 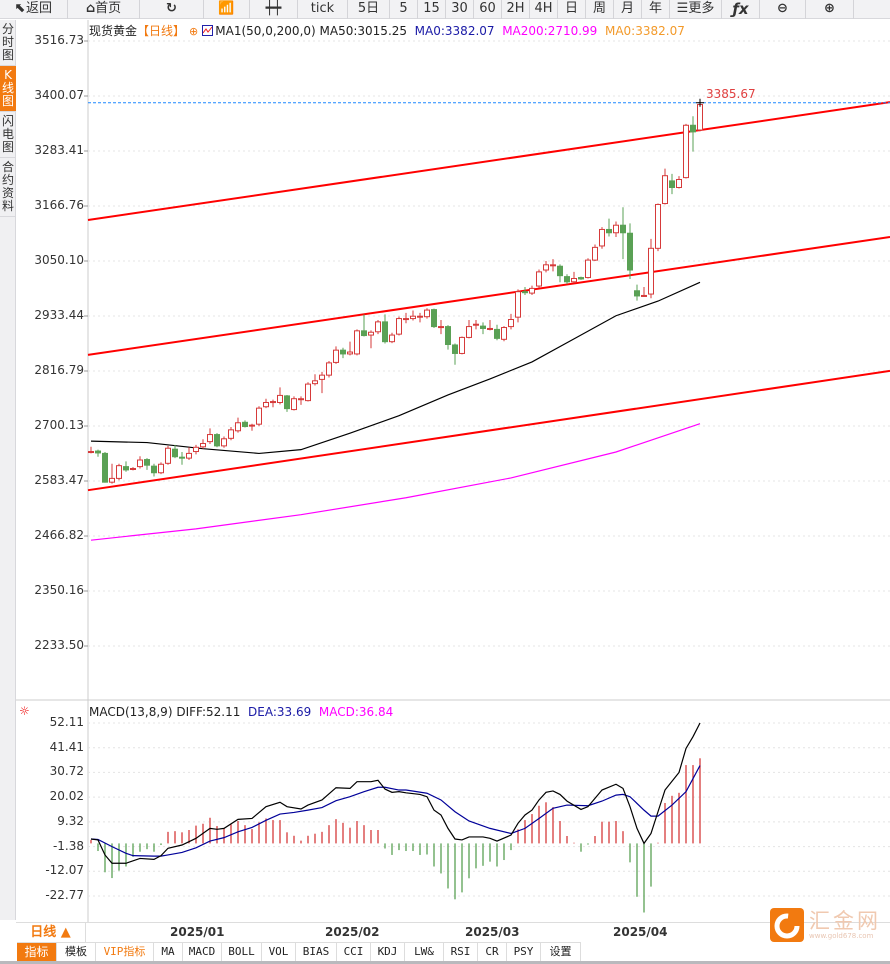 I want to click on toolbar-button-fx: ƒx, so click(x=741, y=9).